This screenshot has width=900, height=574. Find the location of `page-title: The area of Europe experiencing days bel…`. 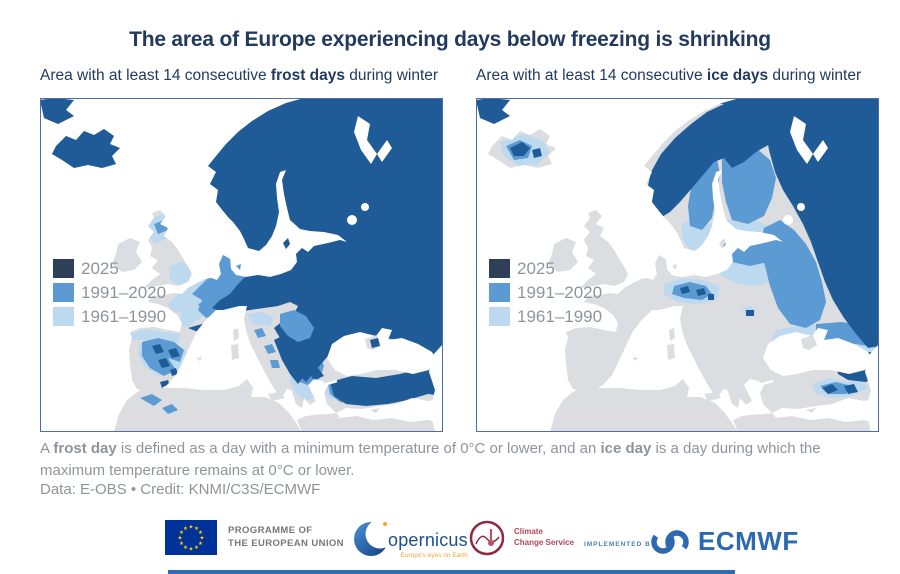

page-title: The area of Europe experiencing days bel… is located at coordinates (450, 40).